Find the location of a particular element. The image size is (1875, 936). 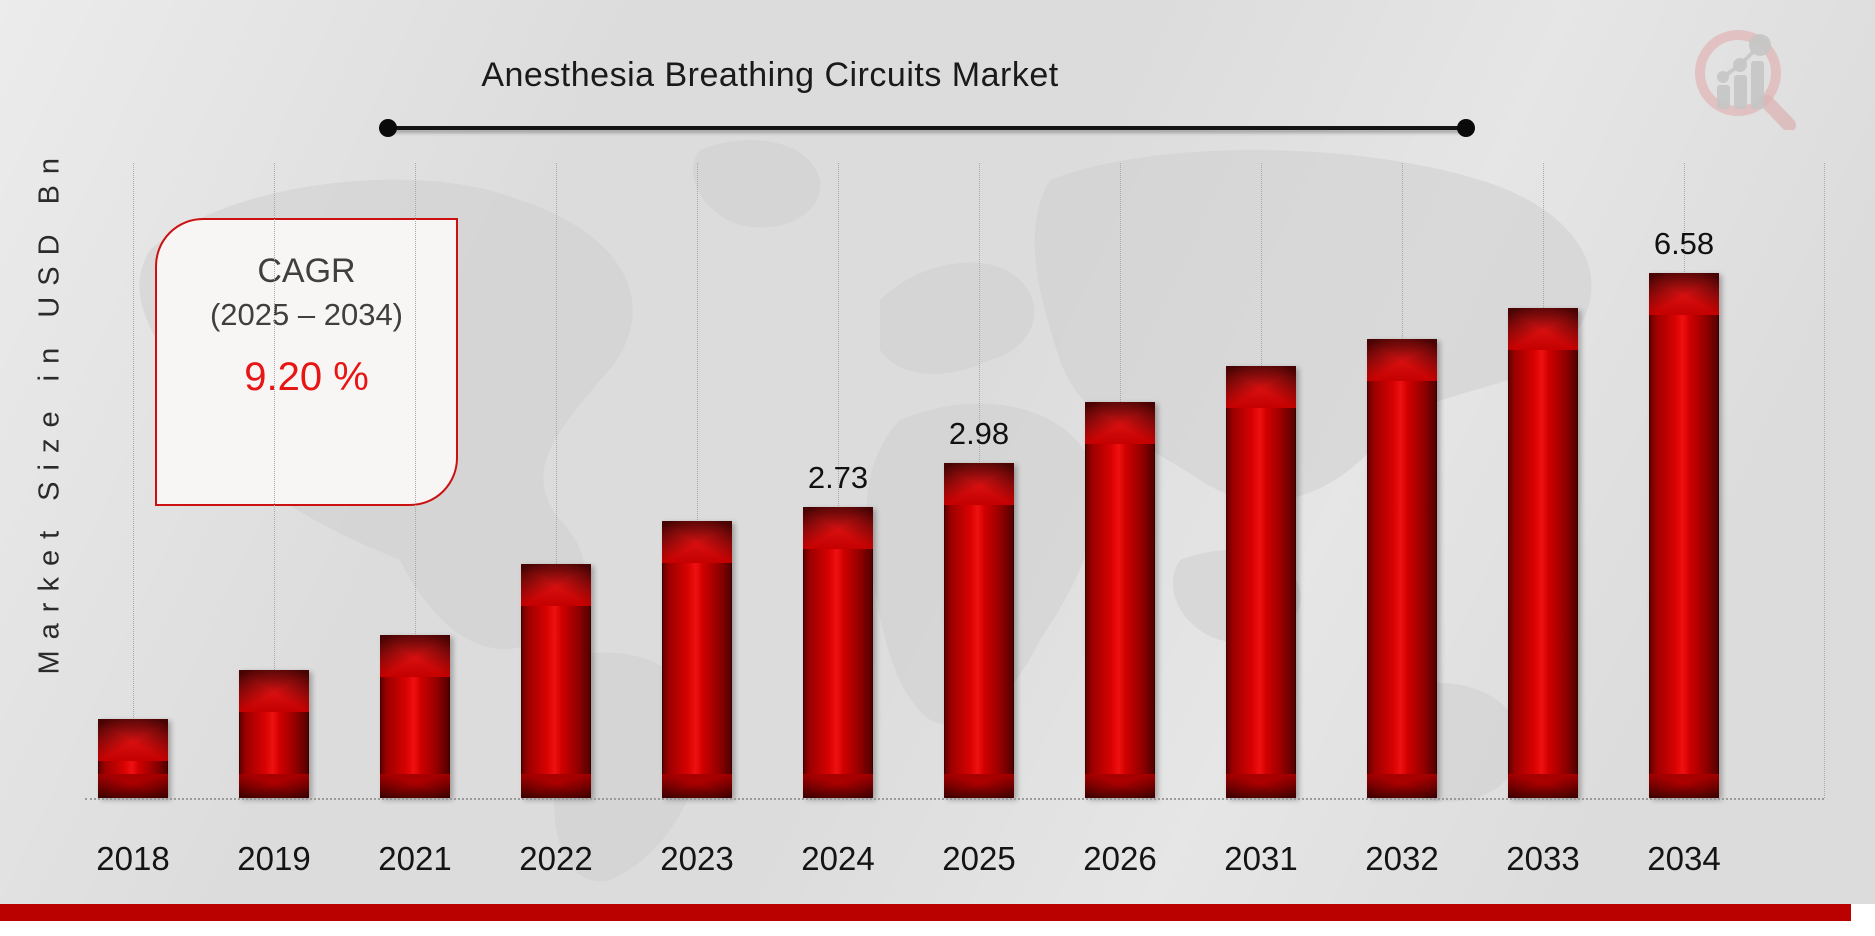

bar-2023 is located at coordinates (697, 659).